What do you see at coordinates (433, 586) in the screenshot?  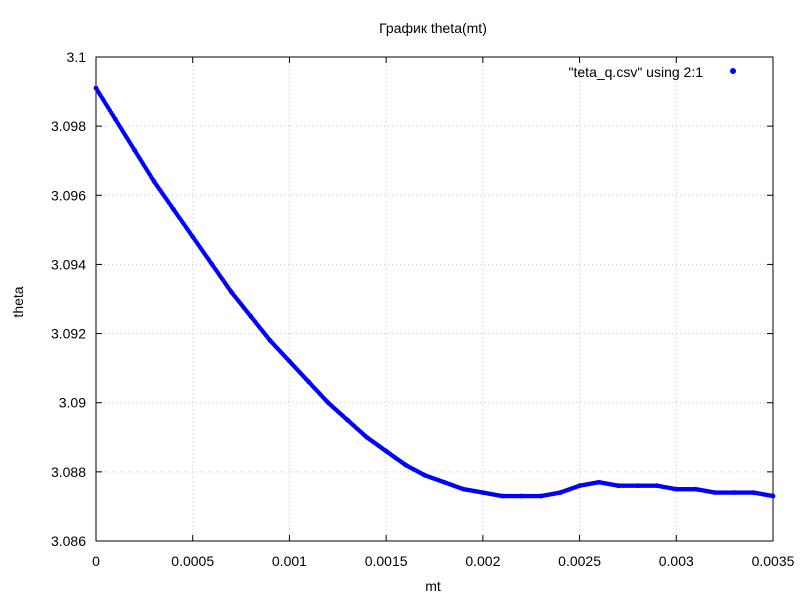 I see `x-axis-title: mt` at bounding box center [433, 586].